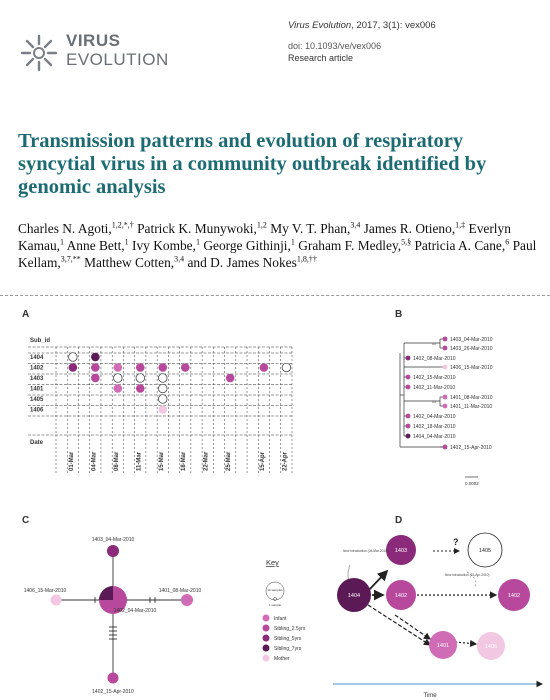  I want to click on author-name: George Githinji,, so click(245, 245).